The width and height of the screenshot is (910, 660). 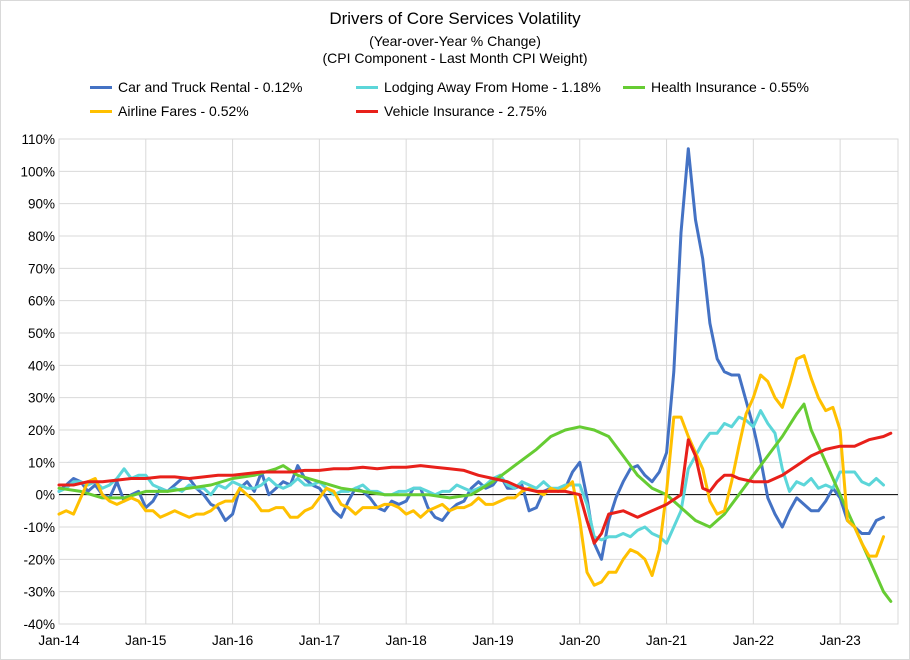 I want to click on legend-item-vehicle-insurance: Vehicle Insurance - 2.75%, so click(x=451, y=111).